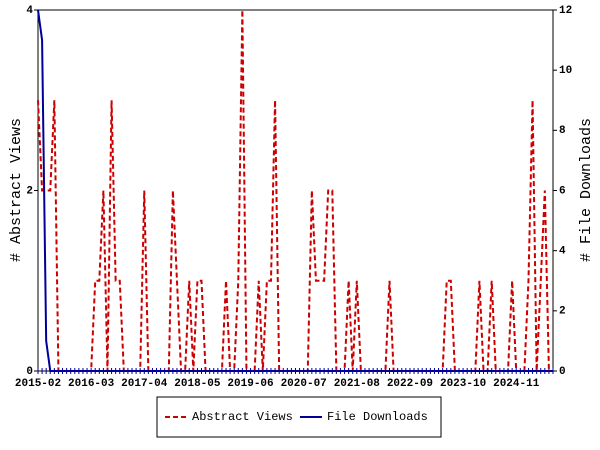  I want to click on x-tick-label: 2016-03, so click(91, 384).